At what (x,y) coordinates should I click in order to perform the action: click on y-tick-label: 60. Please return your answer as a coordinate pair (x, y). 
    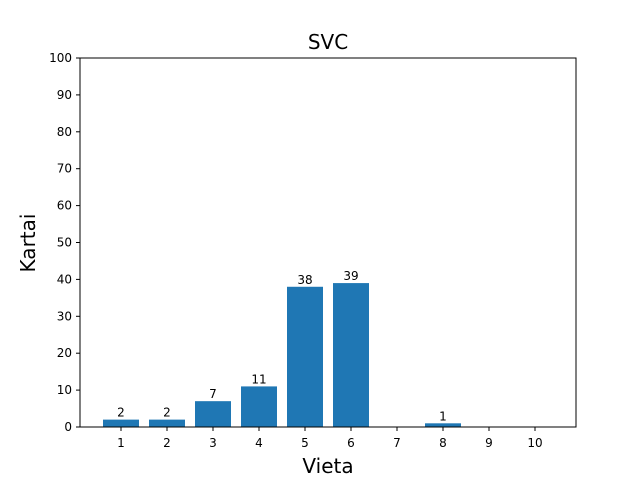
    Looking at the image, I should click on (64, 206).